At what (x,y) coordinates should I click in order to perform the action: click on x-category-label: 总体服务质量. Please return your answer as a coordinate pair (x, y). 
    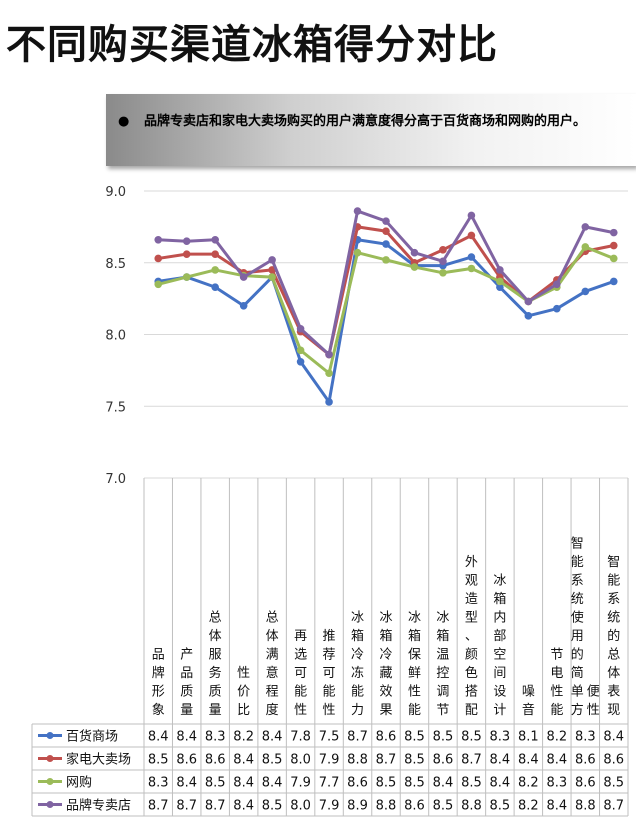
    Looking at the image, I should click on (215, 665).